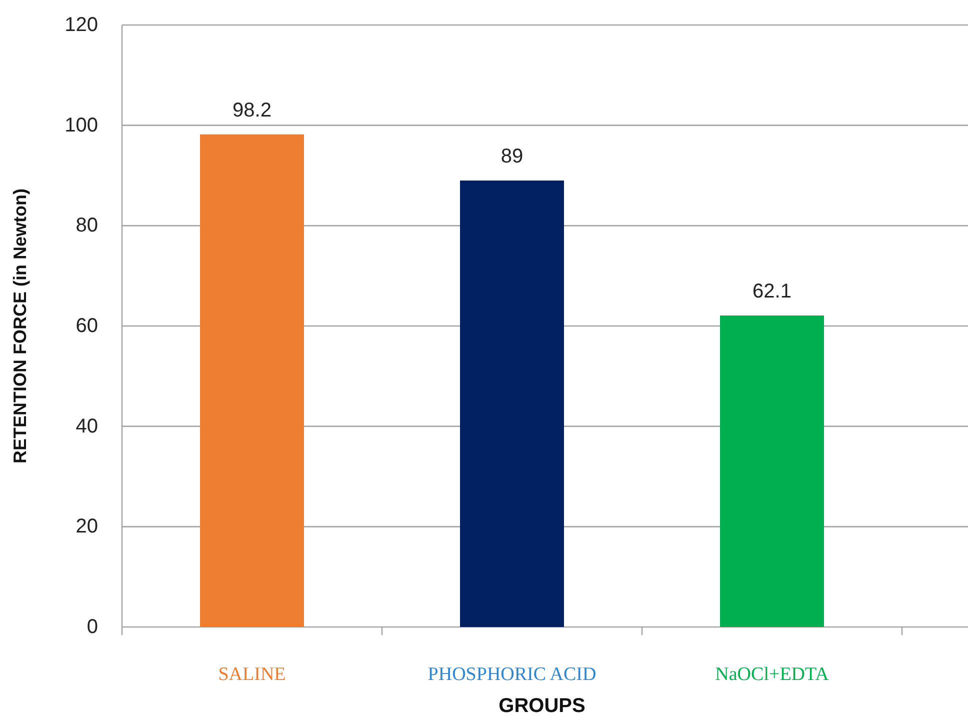 This screenshot has width=969, height=721. What do you see at coordinates (87, 527) in the screenshot?
I see `y-tick-label: 20` at bounding box center [87, 527].